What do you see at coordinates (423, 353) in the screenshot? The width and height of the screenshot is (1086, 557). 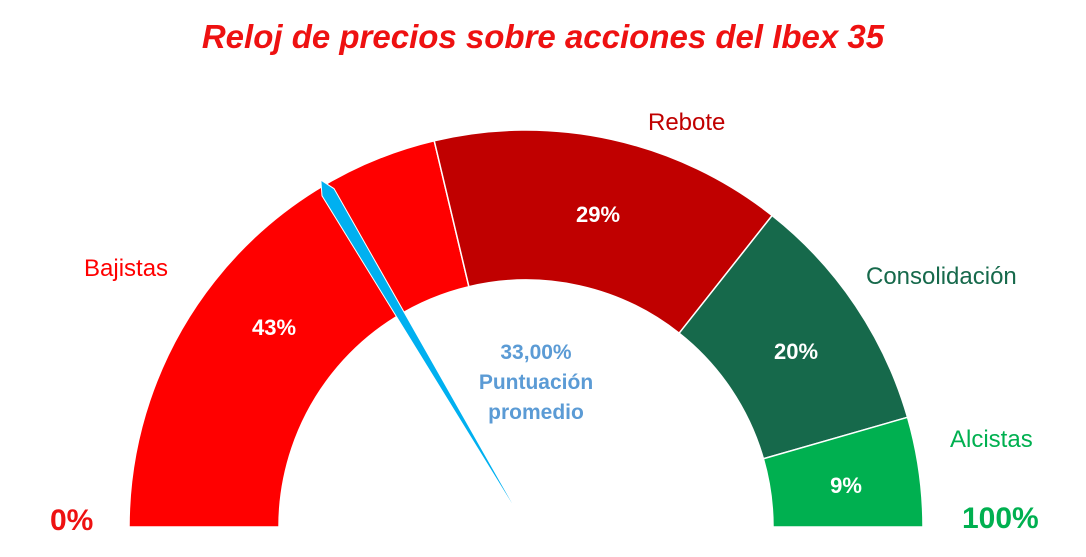 I see `gauge-needle` at bounding box center [423, 353].